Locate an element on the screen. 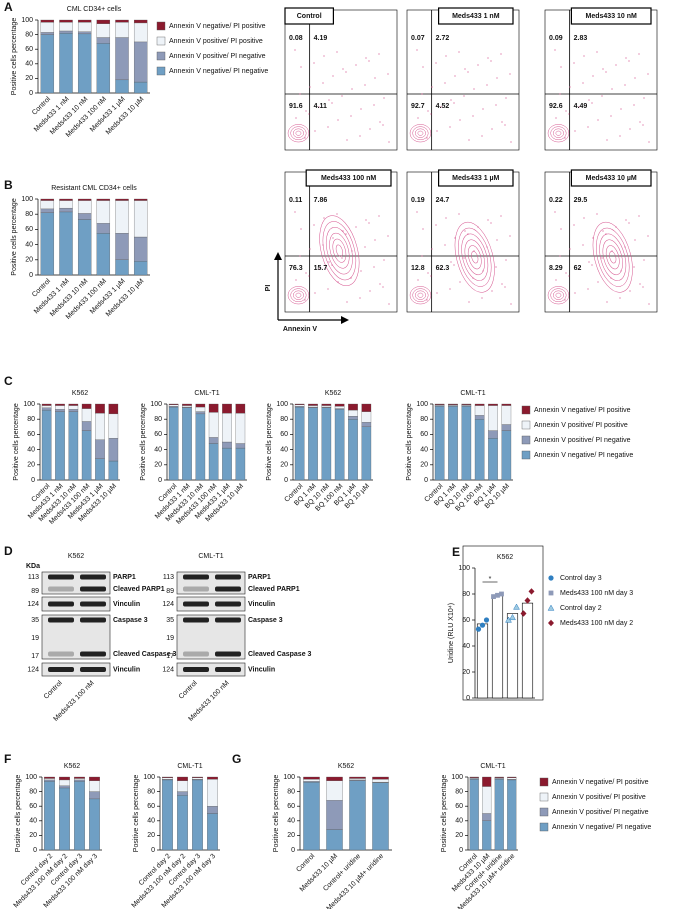  kda-label: 17 is located at coordinates (170, 656).